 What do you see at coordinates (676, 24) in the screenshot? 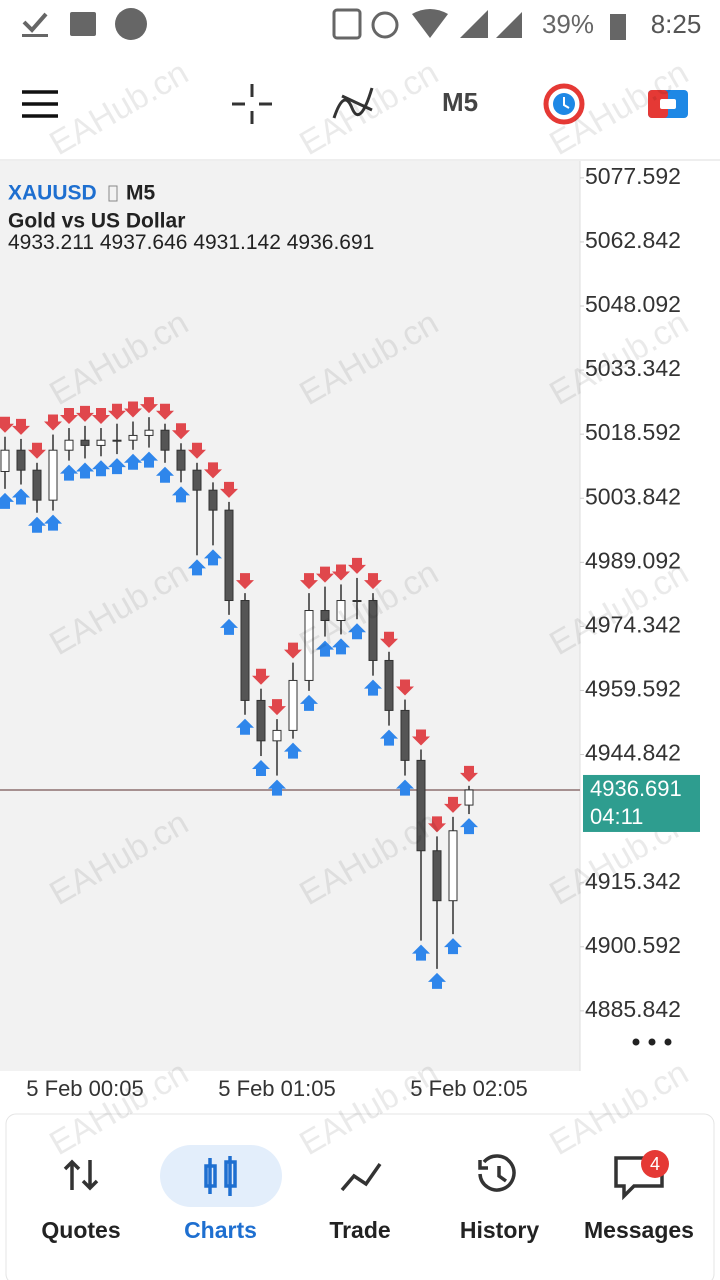
I see `clock: 8:25` at bounding box center [676, 24].